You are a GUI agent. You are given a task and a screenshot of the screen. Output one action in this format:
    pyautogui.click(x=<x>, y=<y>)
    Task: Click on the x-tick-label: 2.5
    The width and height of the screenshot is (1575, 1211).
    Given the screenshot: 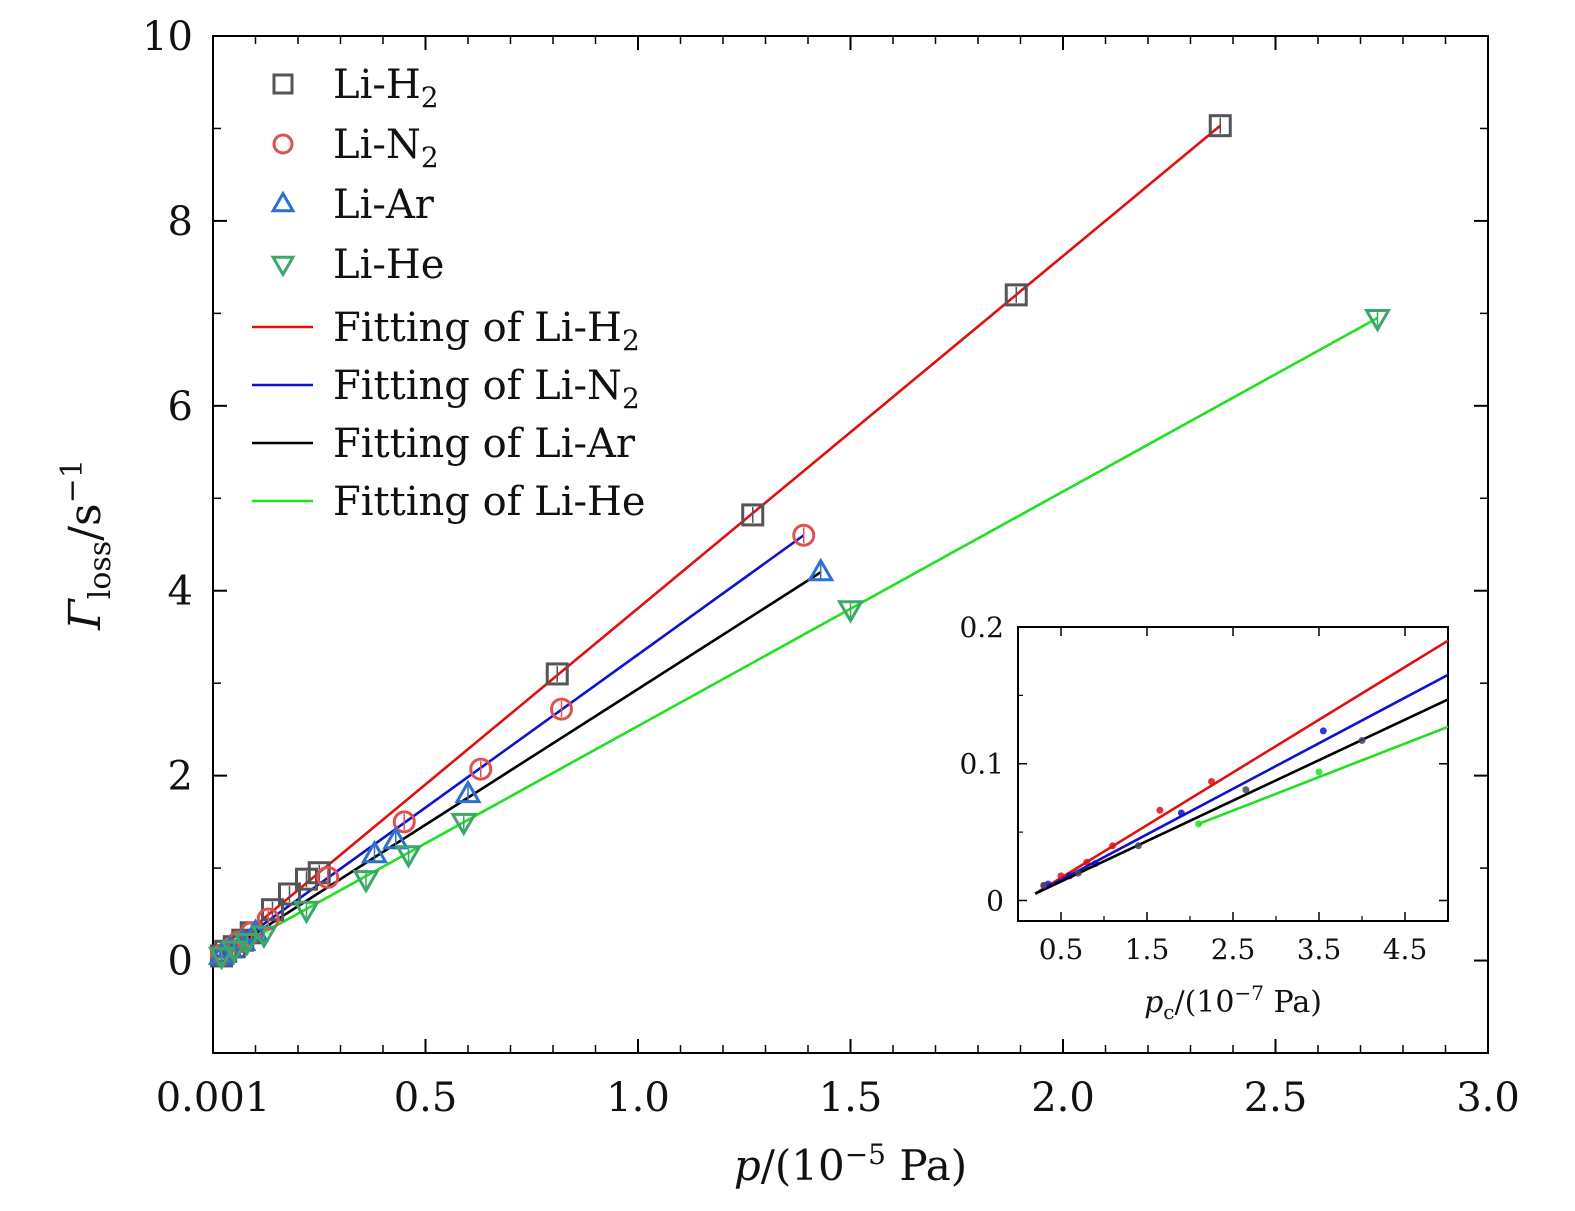 What is the action you would take?
    pyautogui.click(x=1276, y=1098)
    